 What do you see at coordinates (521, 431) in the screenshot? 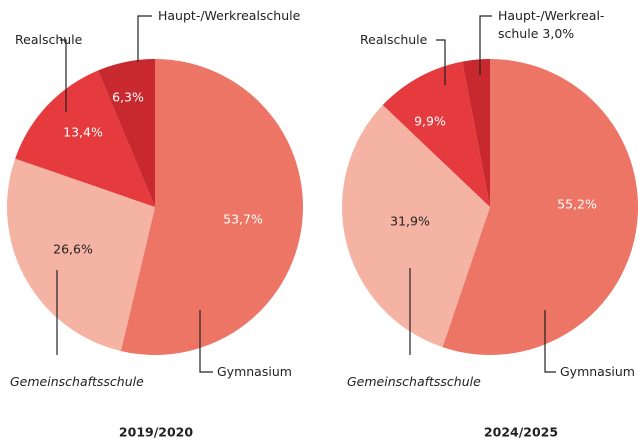
I see `chart-title: 2024/2025` at bounding box center [521, 431].